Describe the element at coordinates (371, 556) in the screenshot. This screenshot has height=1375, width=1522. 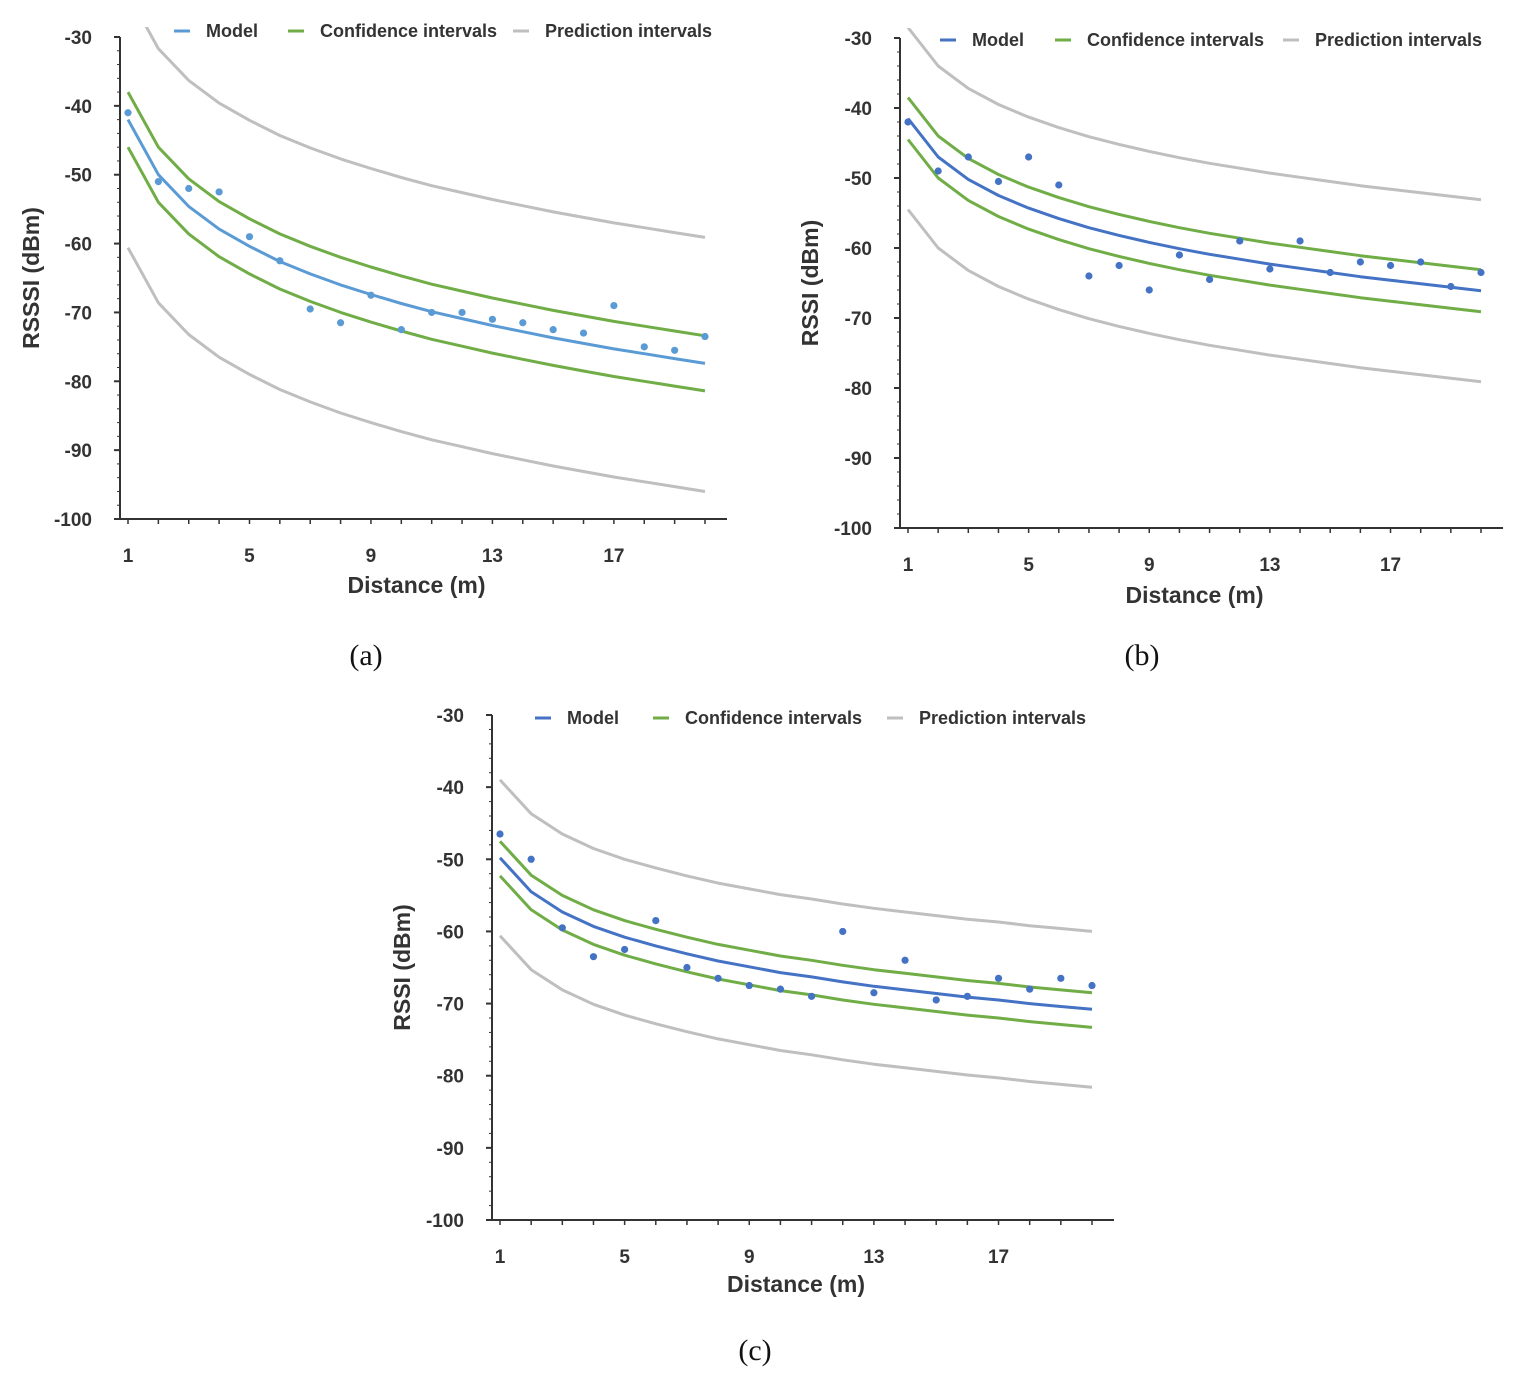
I see `x-tick-label: 9` at that location.